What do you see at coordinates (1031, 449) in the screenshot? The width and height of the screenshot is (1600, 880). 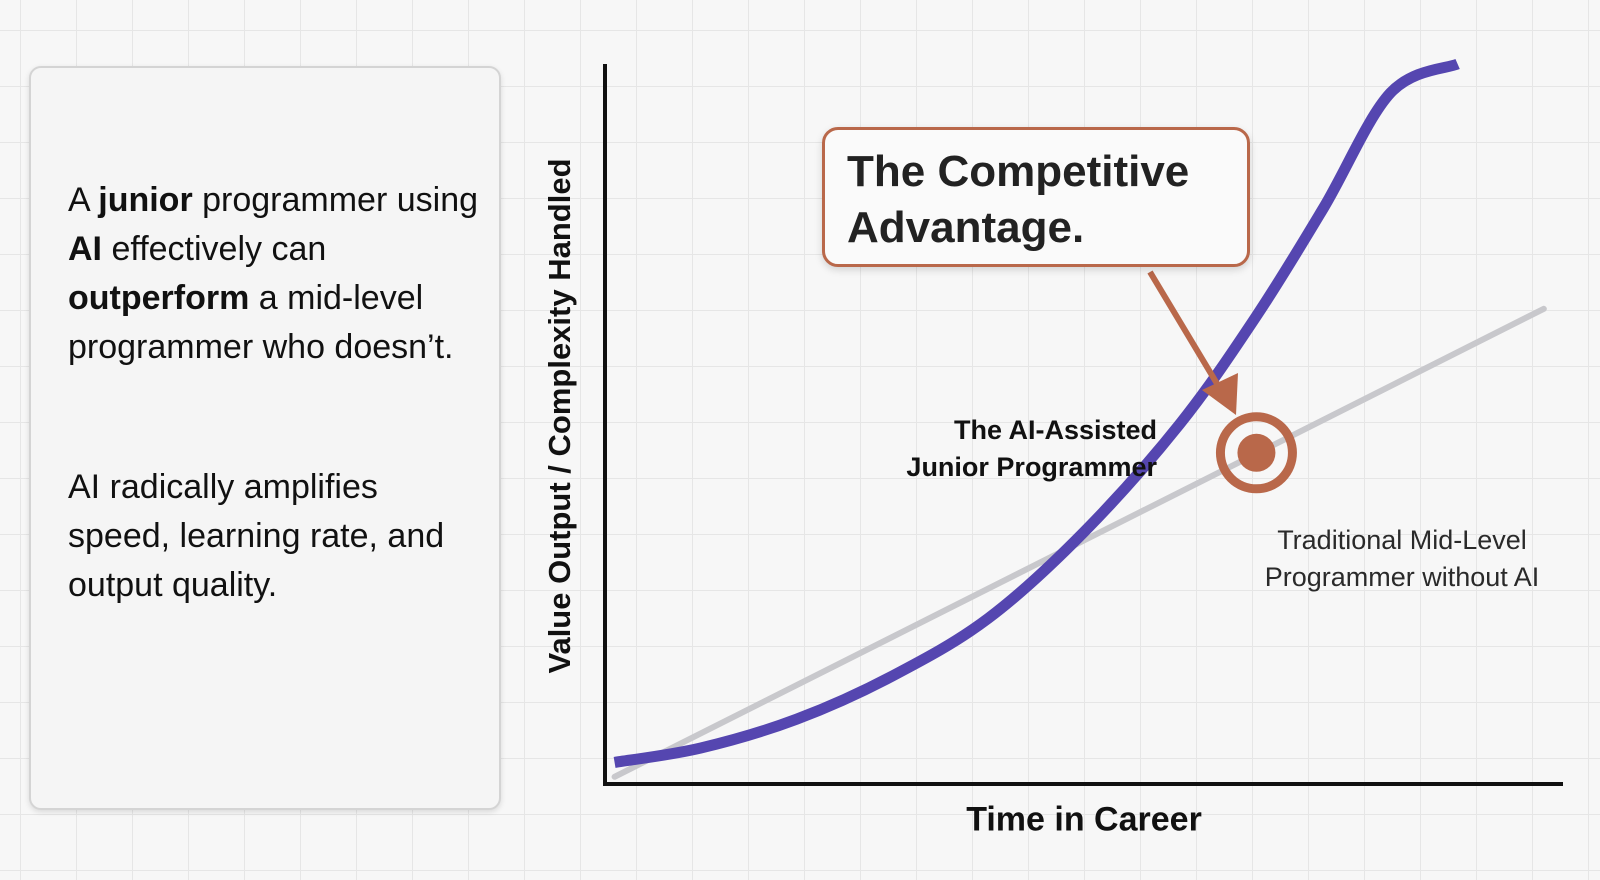 I see `ai-series-label: The AI-Assisted Junior Programmer` at bounding box center [1031, 449].